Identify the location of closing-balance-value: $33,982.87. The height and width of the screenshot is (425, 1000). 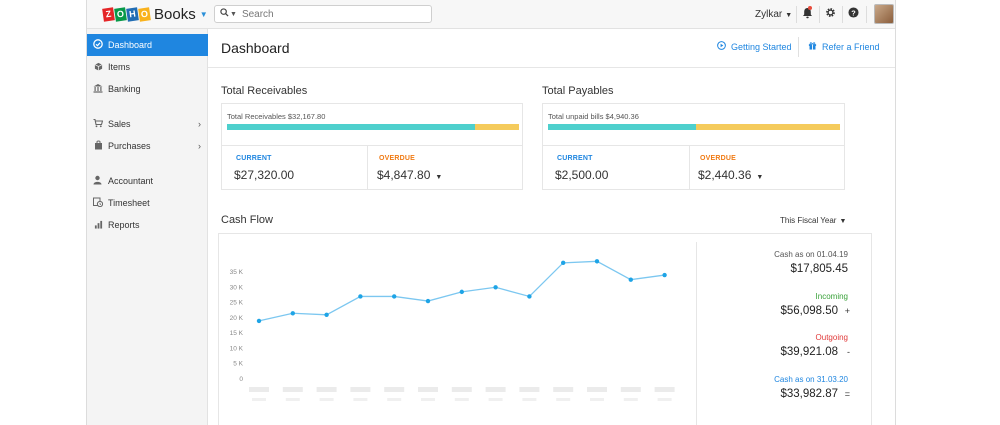
(809, 394).